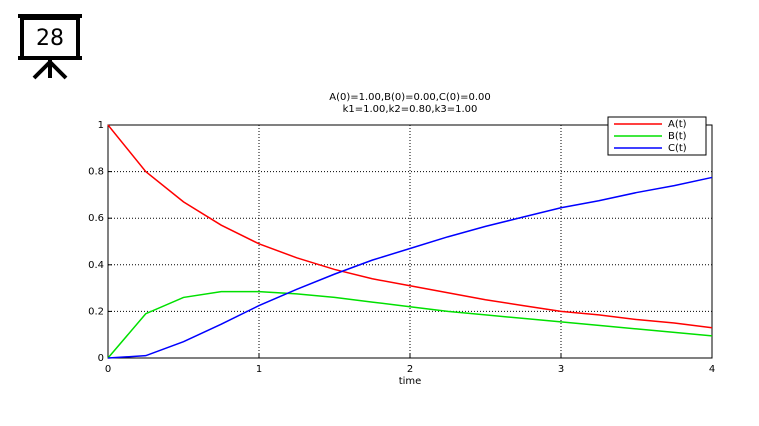 The height and width of the screenshot is (426, 759). I want to click on y-tick-label: 0.4, so click(96, 265).